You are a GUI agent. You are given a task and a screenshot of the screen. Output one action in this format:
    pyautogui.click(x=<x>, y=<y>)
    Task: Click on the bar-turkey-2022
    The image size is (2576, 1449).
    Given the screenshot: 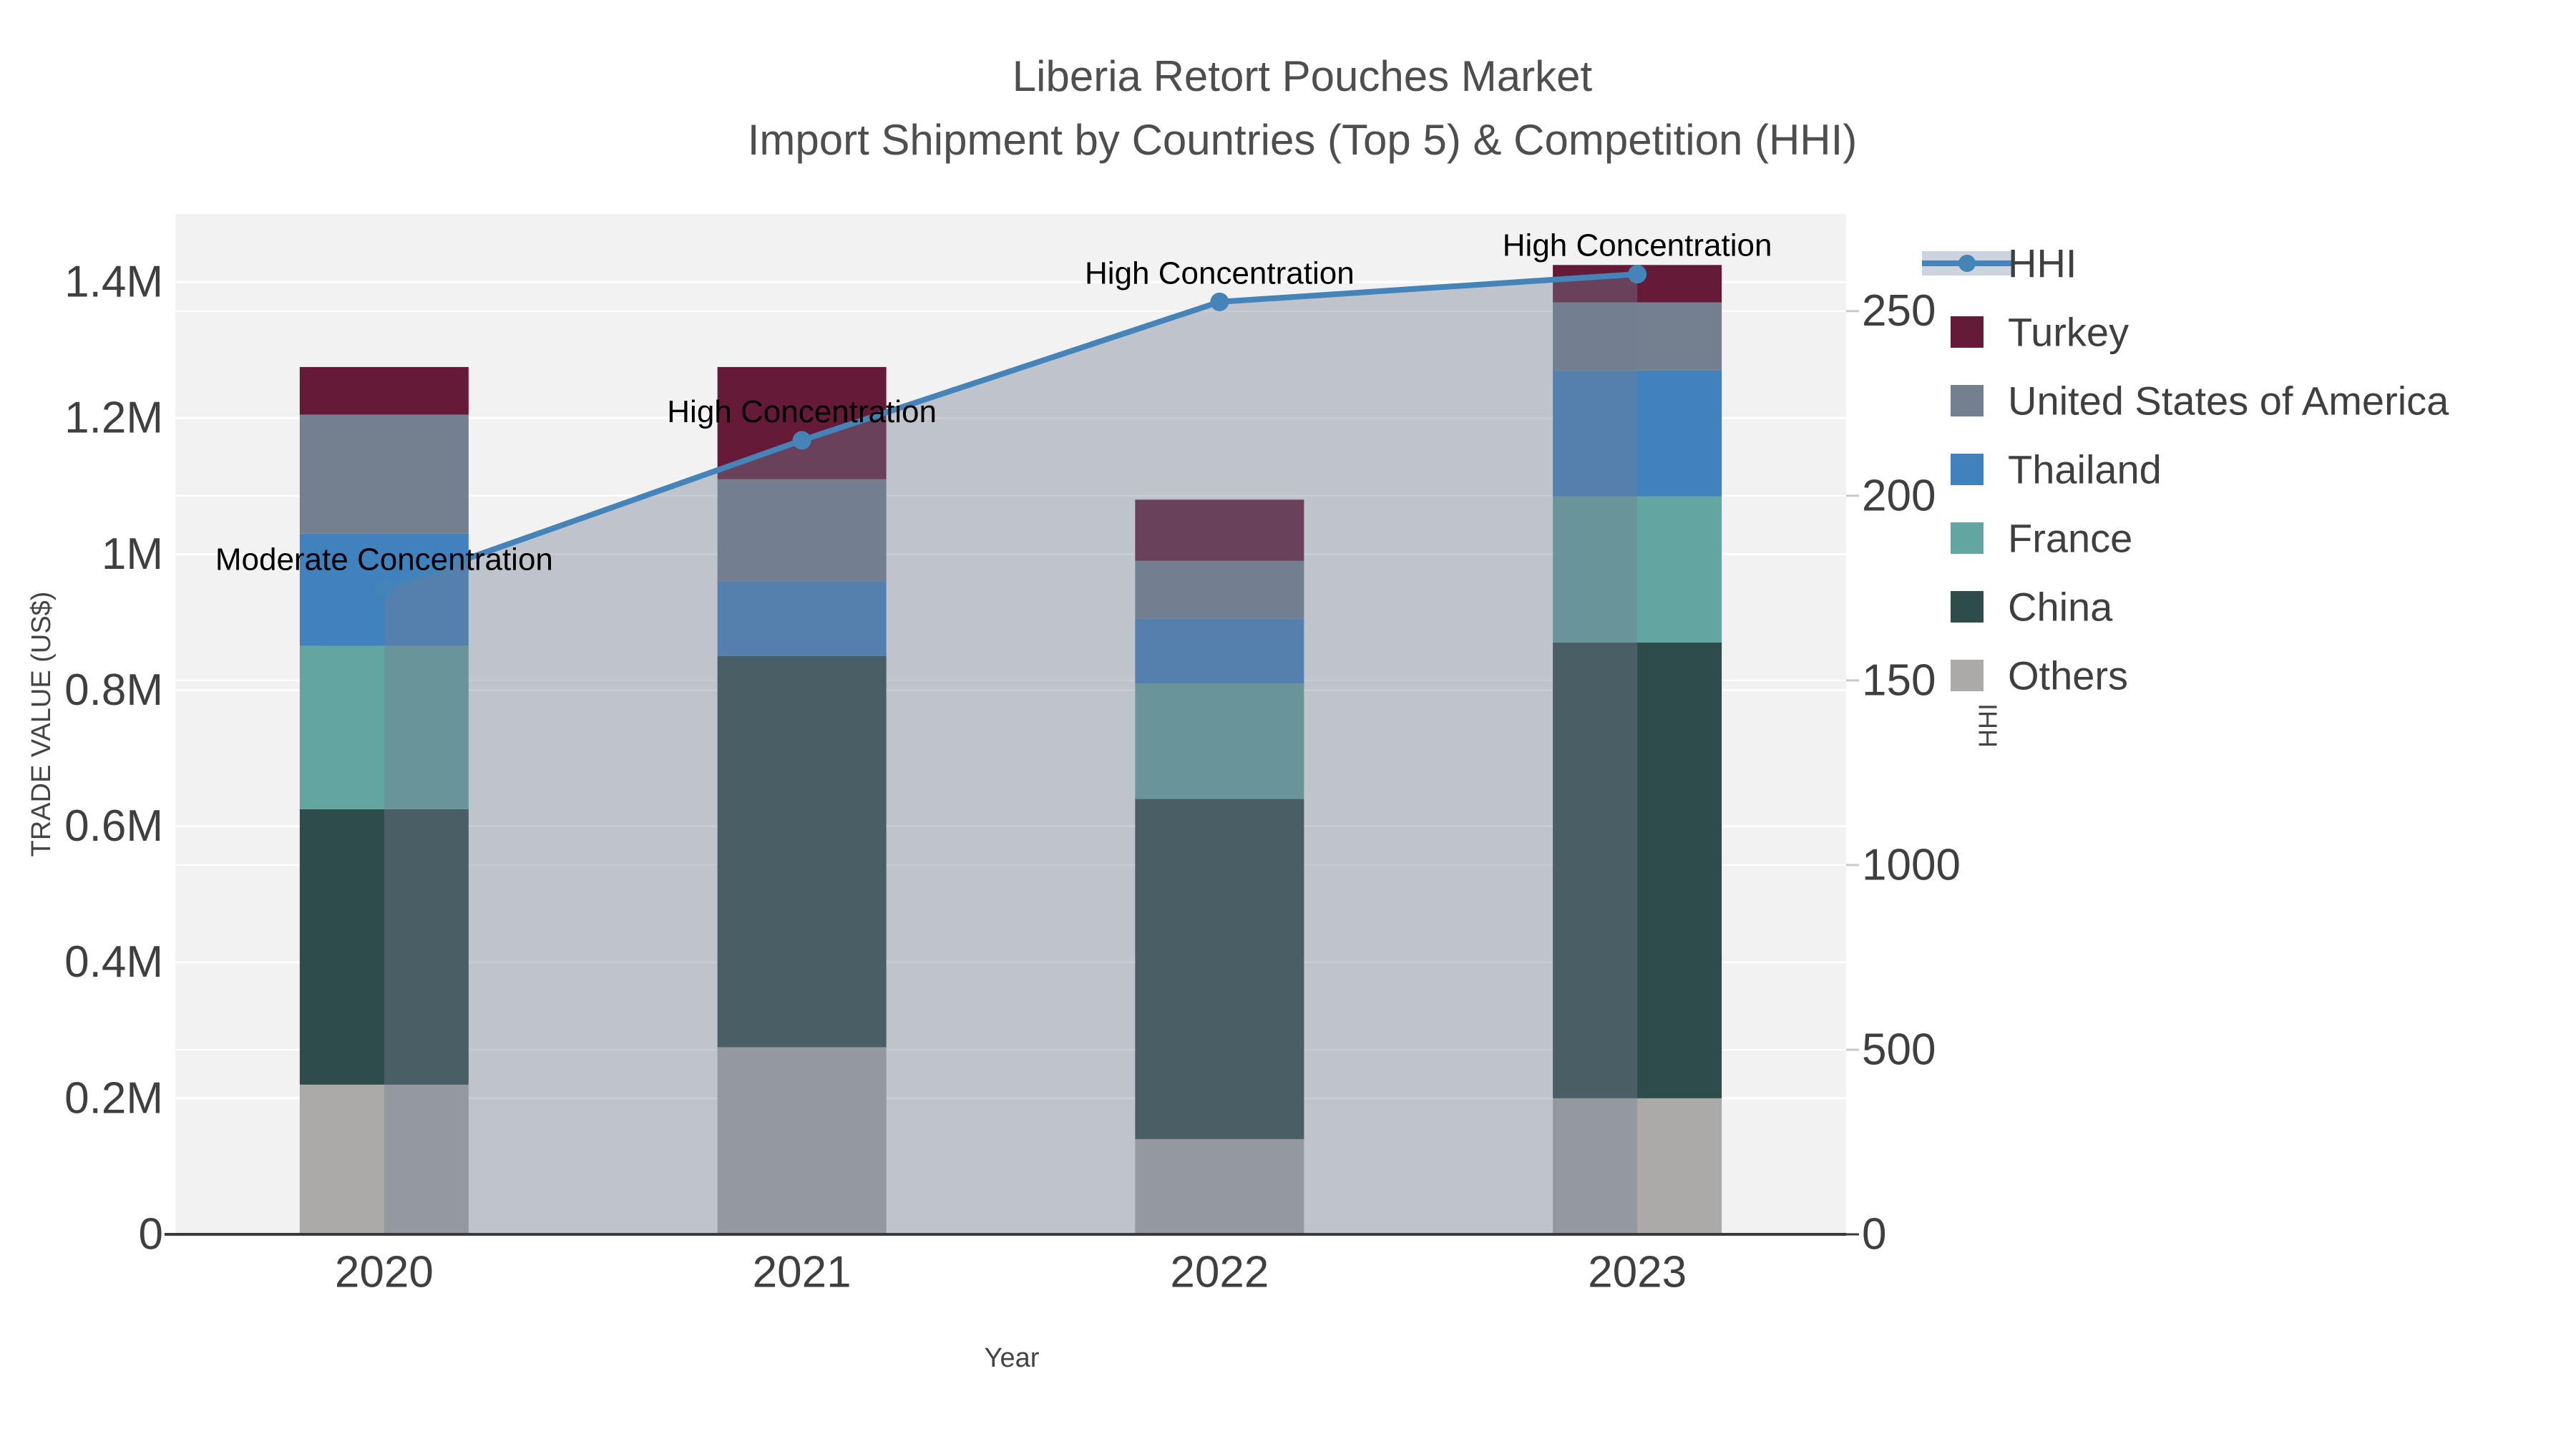 What is the action you would take?
    pyautogui.click(x=1219, y=530)
    